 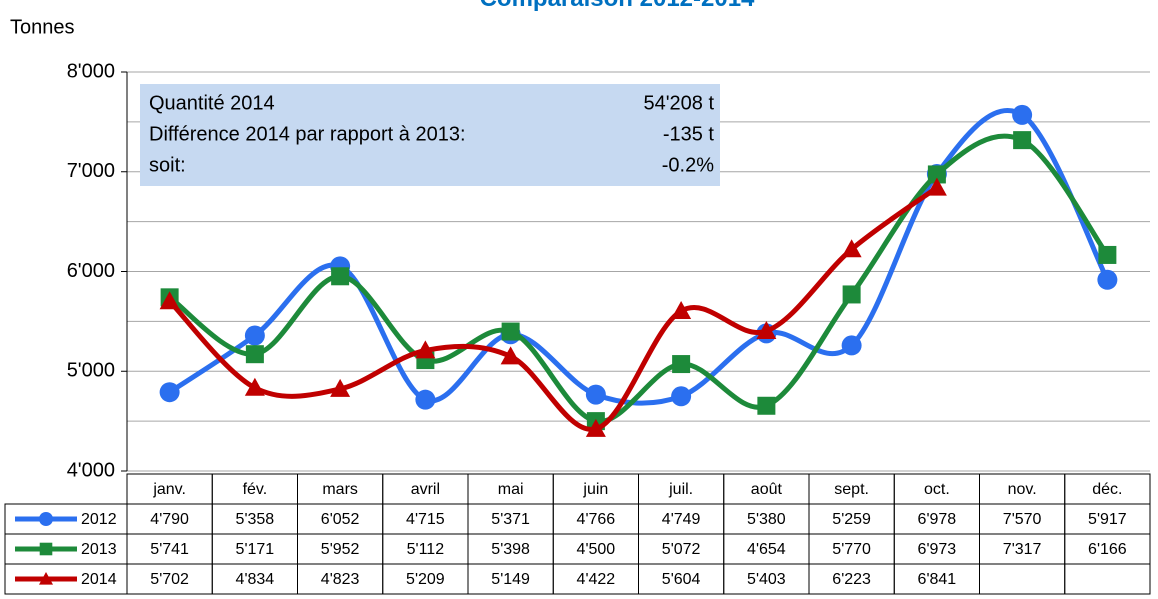 I want to click on annotation-box, so click(x=430, y=135).